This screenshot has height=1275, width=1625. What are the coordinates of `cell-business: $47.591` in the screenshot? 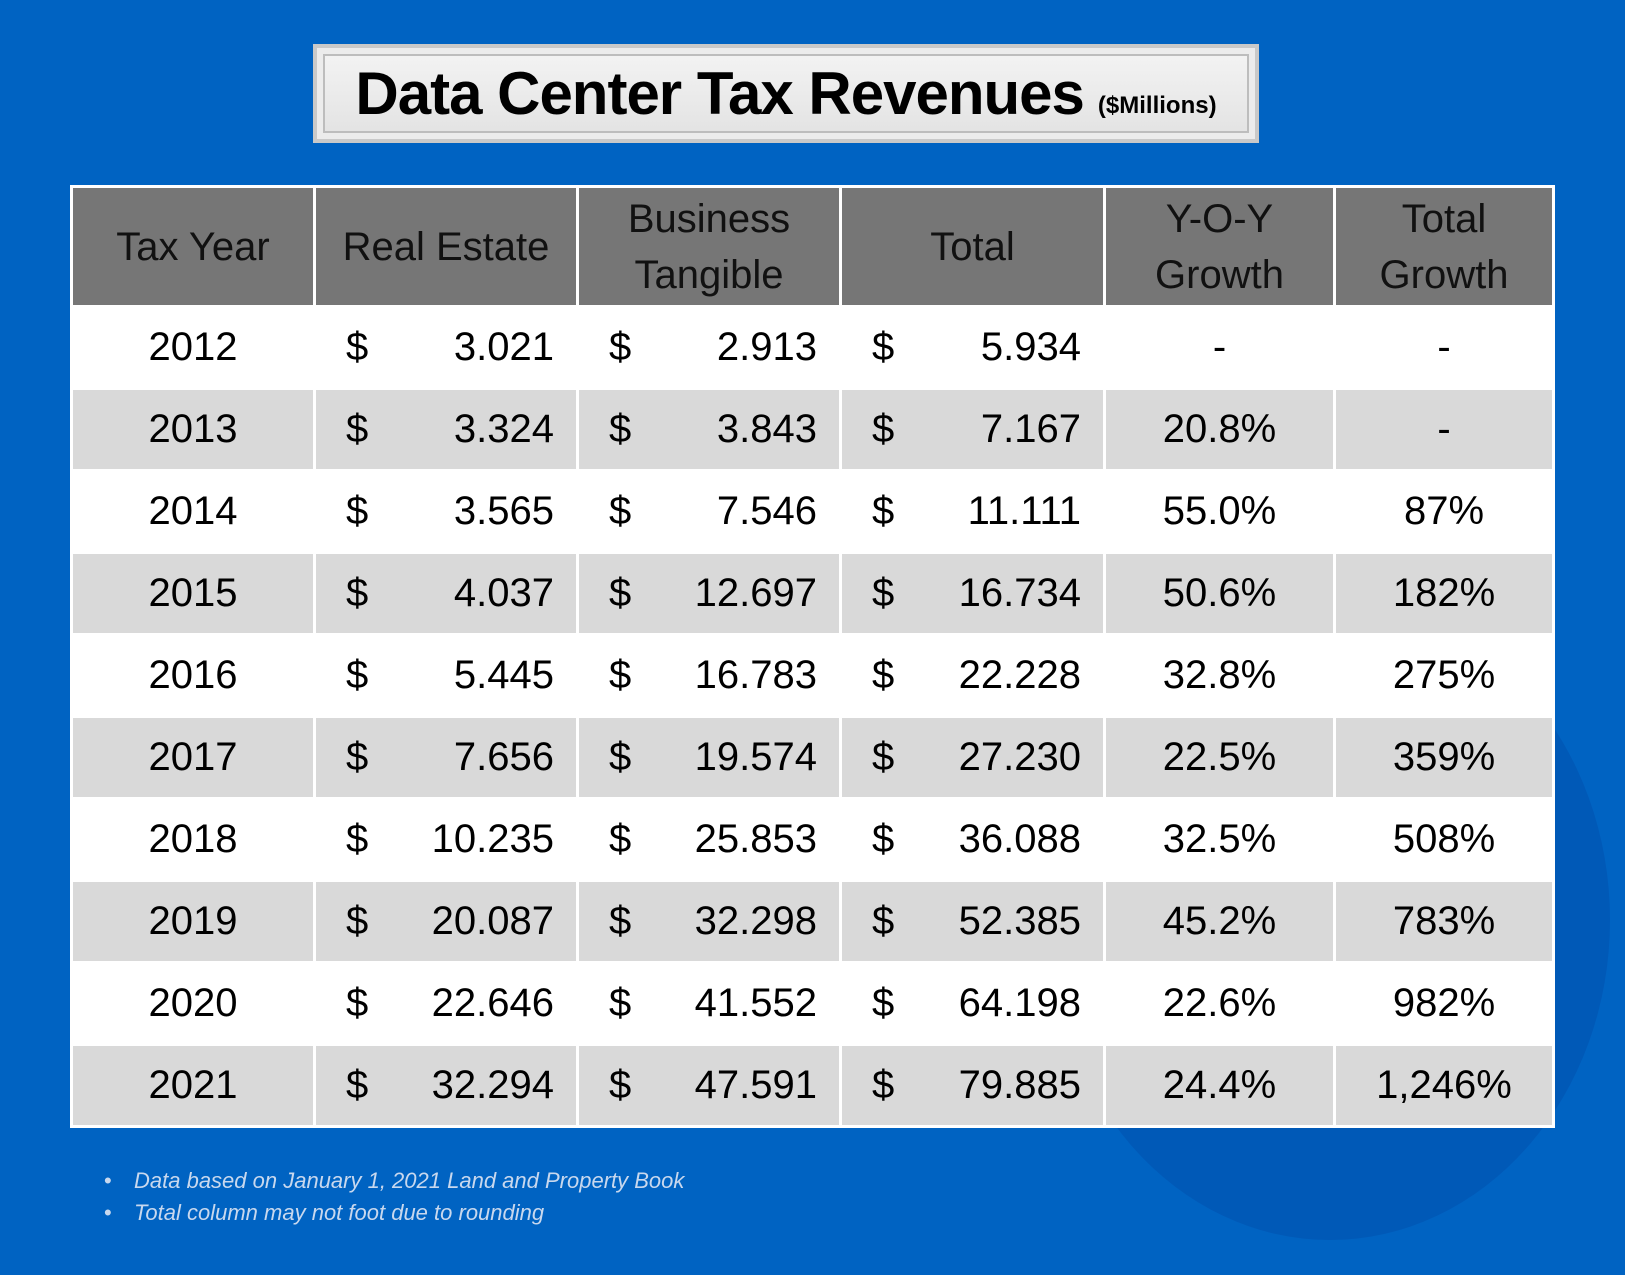 It's located at (709, 1085).